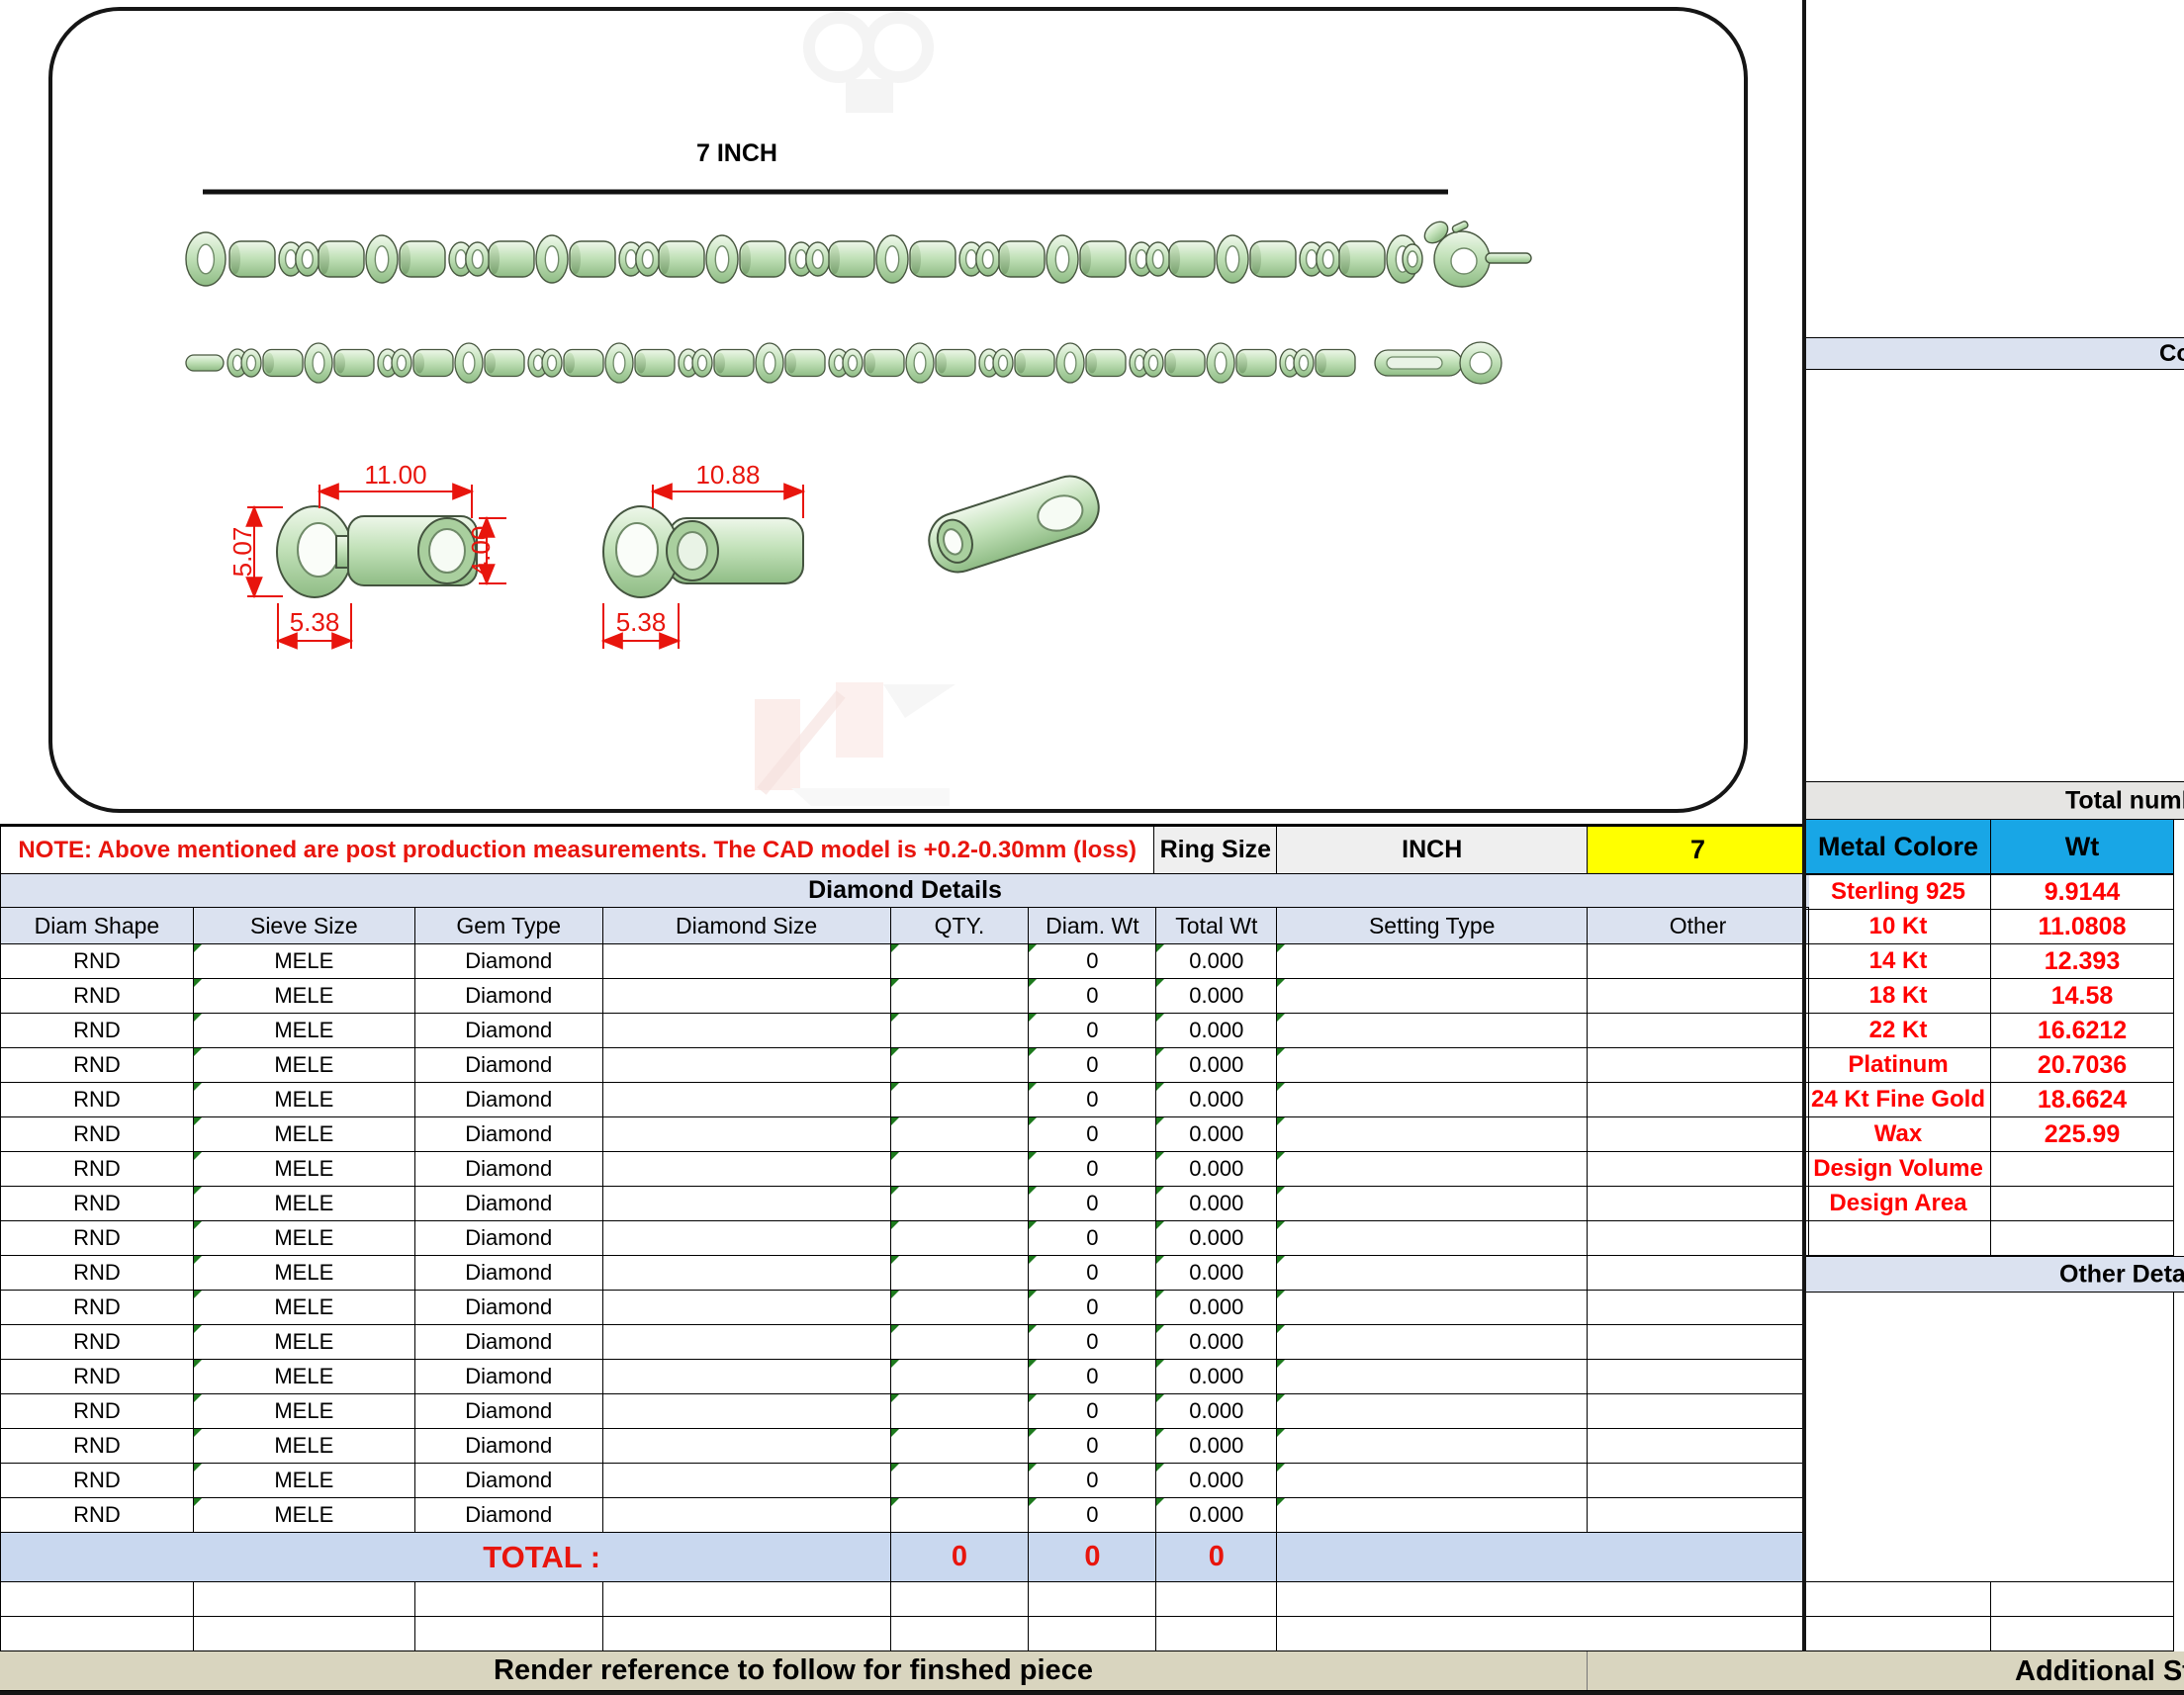  I want to click on other-details-area, so click(1990, 1437).